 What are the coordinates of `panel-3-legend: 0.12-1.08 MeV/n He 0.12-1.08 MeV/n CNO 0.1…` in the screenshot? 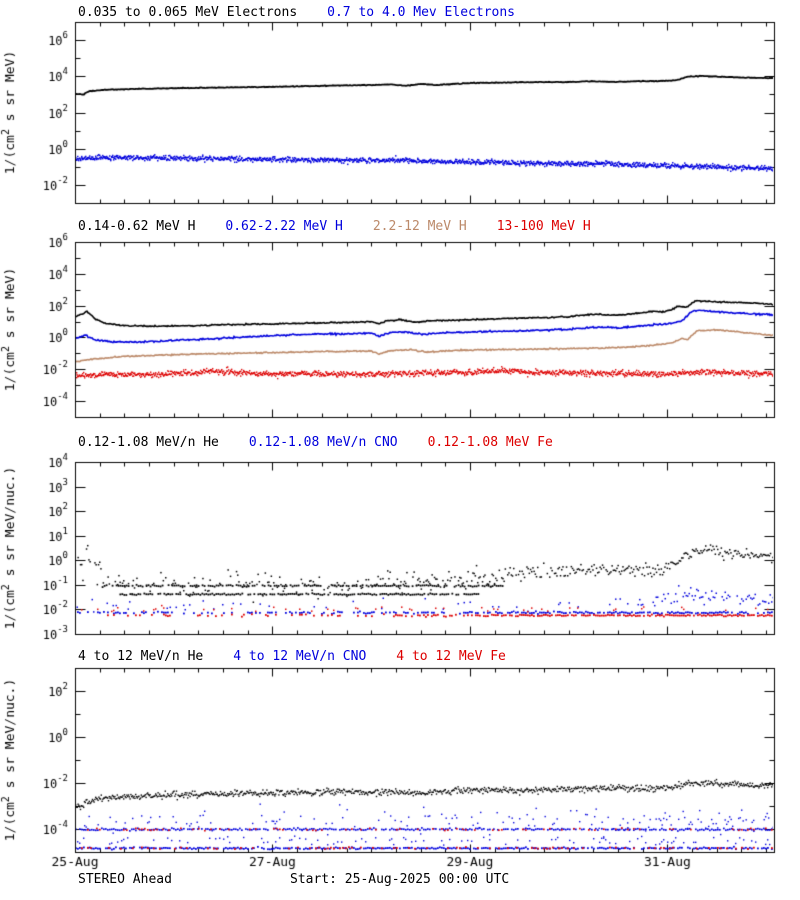 It's located at (330, 442).